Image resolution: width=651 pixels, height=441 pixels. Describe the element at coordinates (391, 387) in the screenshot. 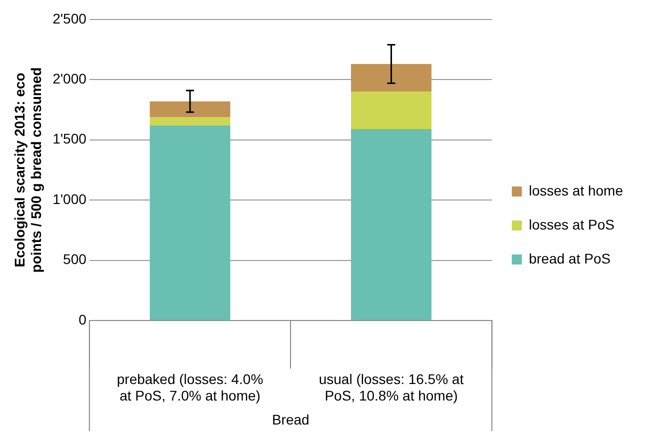

I see `x-tick-label: usual (losses: 16.5% at PoS, 10.8% at home)` at that location.